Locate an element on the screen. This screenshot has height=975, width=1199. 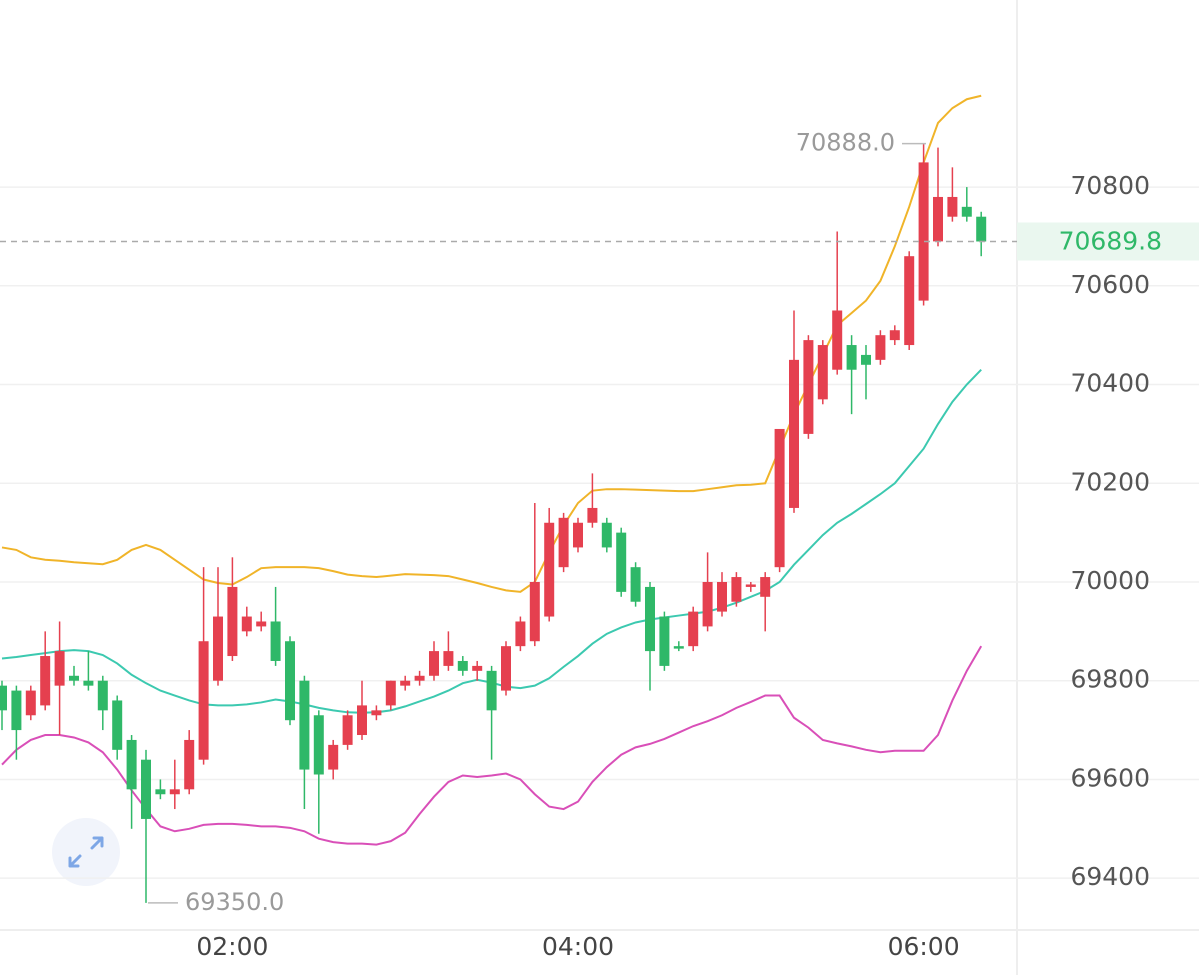
expand-bg is located at coordinates (86, 852).